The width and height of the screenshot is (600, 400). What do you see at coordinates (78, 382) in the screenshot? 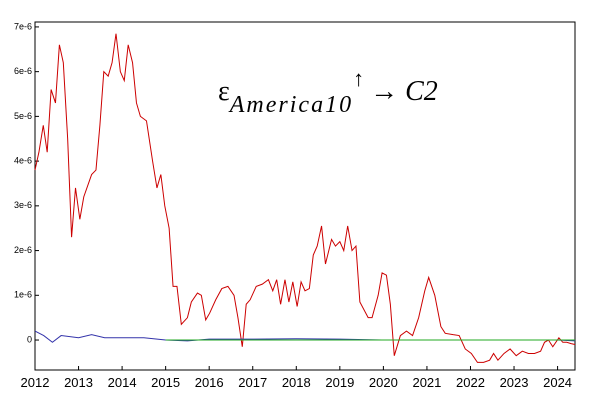
I see `x-tick-label: 2013` at bounding box center [78, 382].